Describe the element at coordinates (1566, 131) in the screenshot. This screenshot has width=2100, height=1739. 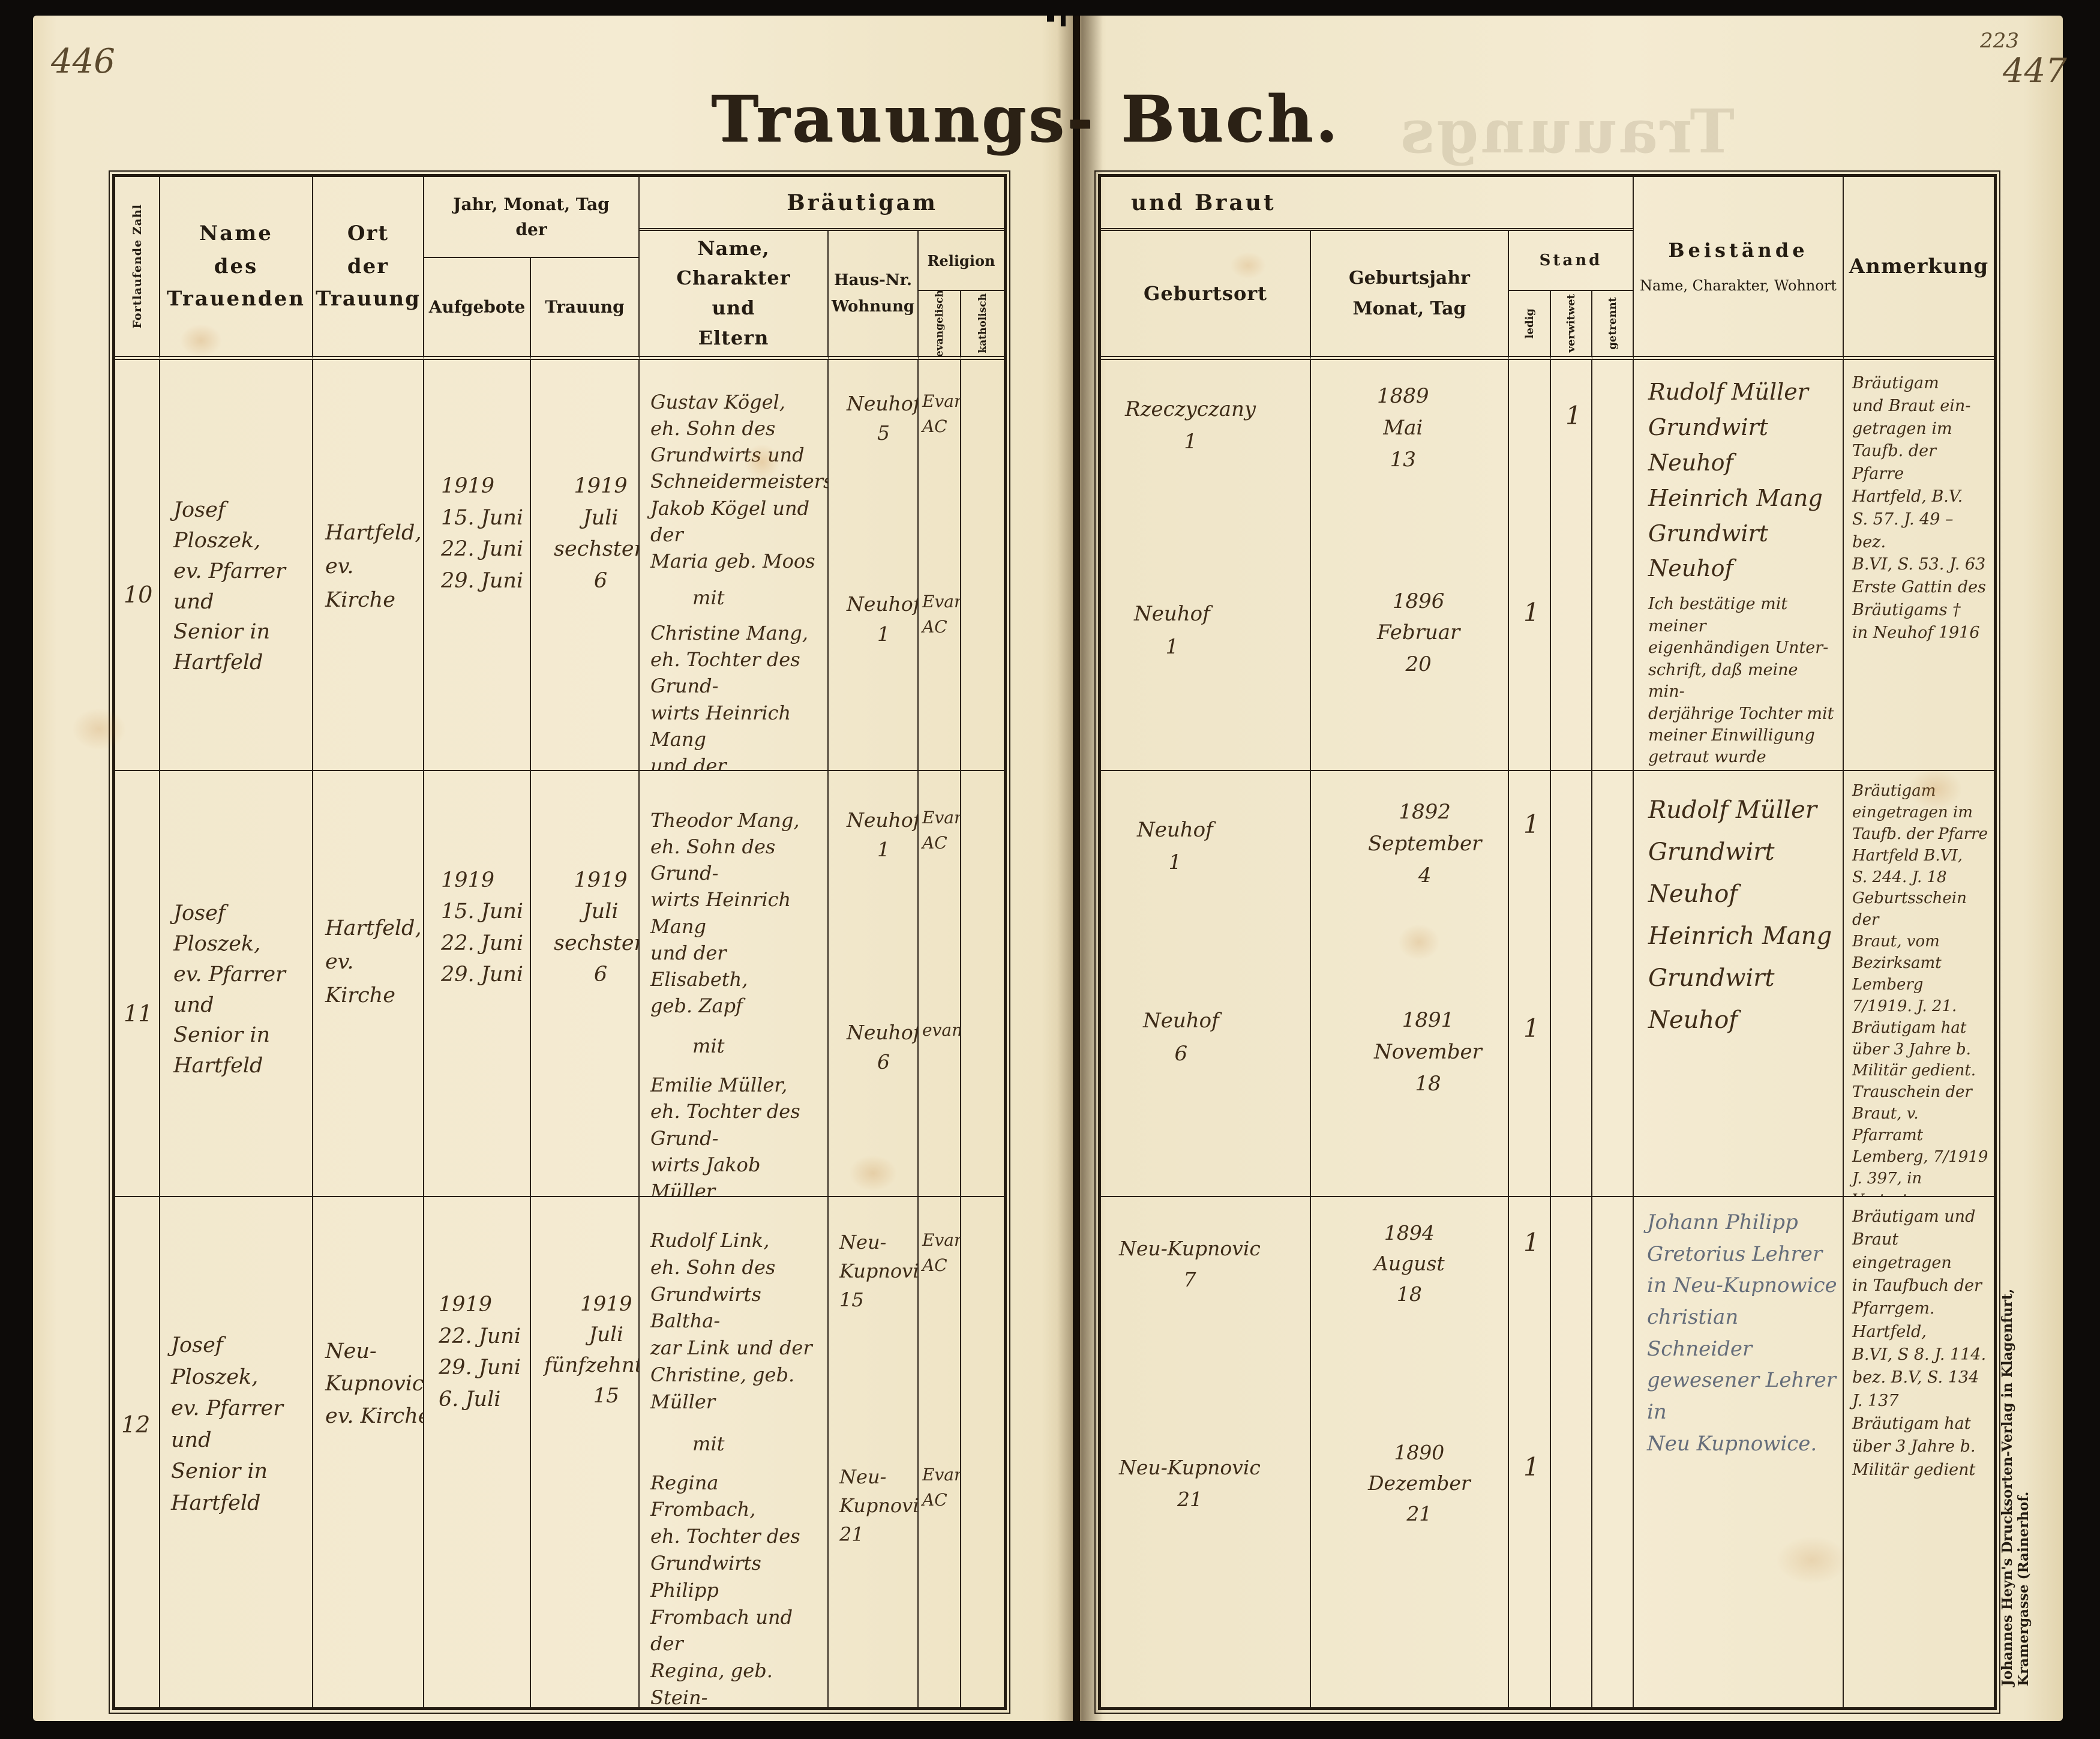
I see `bleedthrough-title: Trauungs` at that location.